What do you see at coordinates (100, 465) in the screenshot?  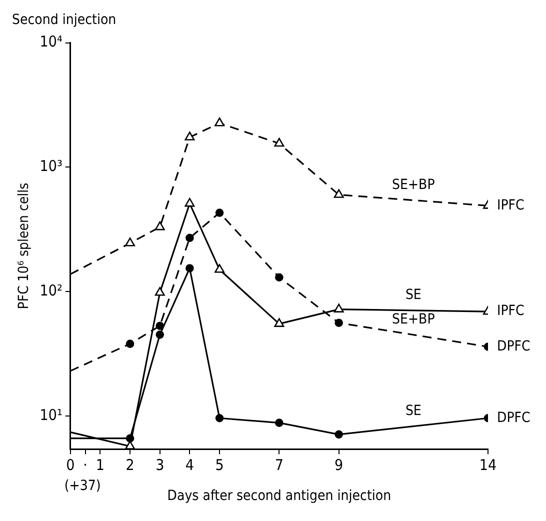 I see `x-tick-label: 1` at bounding box center [100, 465].